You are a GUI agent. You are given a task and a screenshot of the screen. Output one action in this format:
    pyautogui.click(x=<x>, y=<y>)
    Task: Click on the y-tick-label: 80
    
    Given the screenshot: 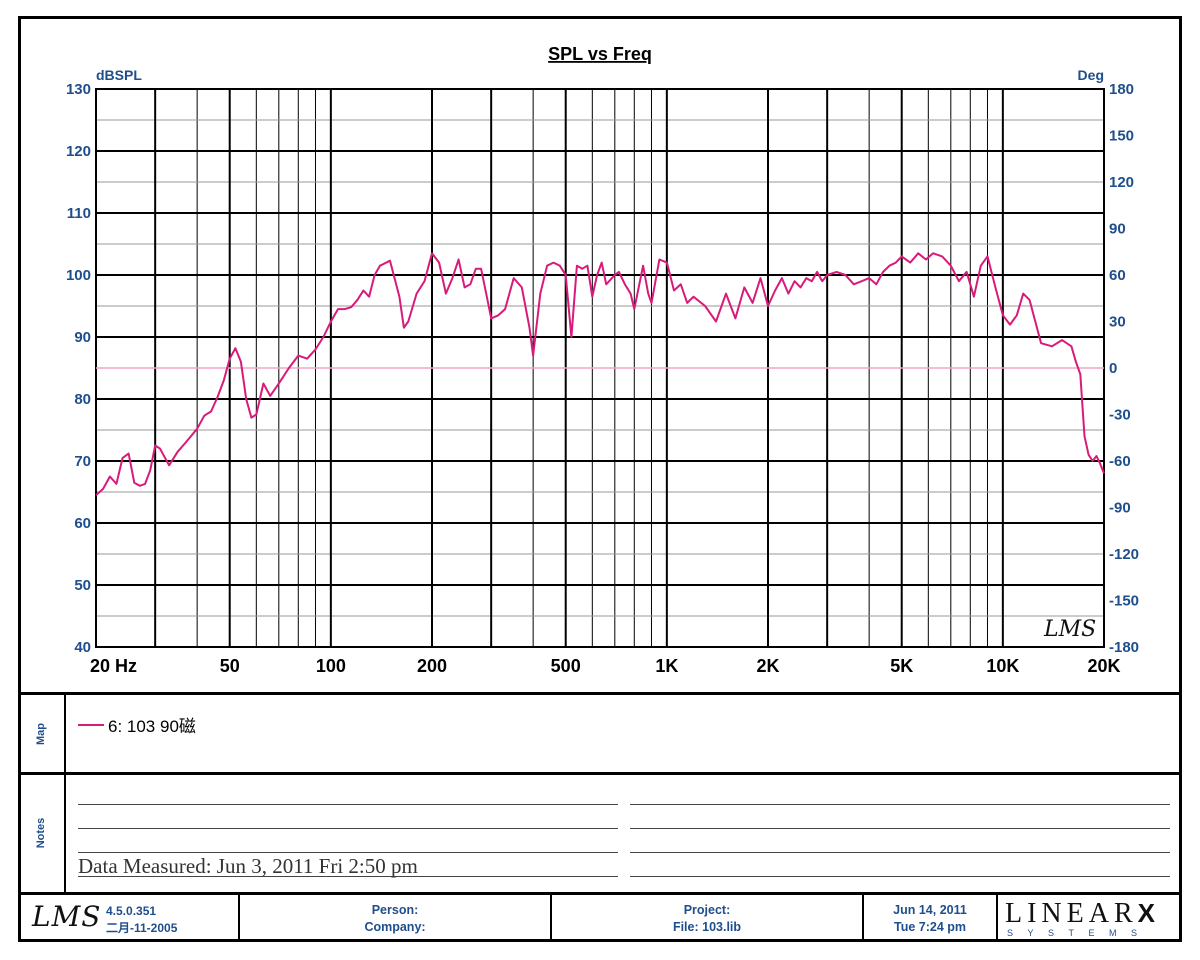 What is the action you would take?
    pyautogui.click(x=82, y=399)
    